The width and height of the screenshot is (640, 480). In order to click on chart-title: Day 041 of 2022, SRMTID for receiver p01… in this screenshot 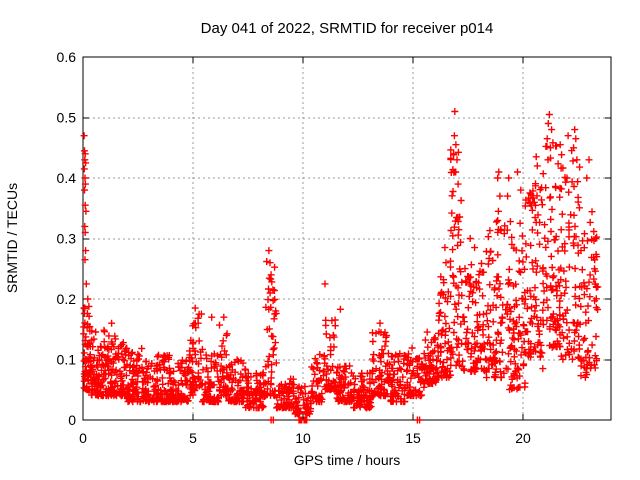, I will do `click(347, 28)`.